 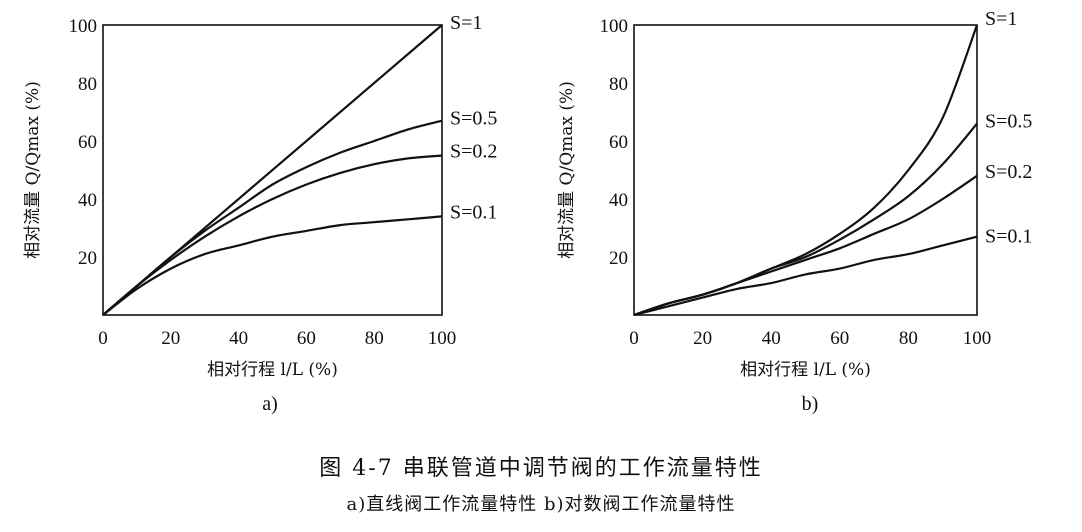 What do you see at coordinates (270, 404) in the screenshot?
I see `panel-a-label: a)` at bounding box center [270, 404].